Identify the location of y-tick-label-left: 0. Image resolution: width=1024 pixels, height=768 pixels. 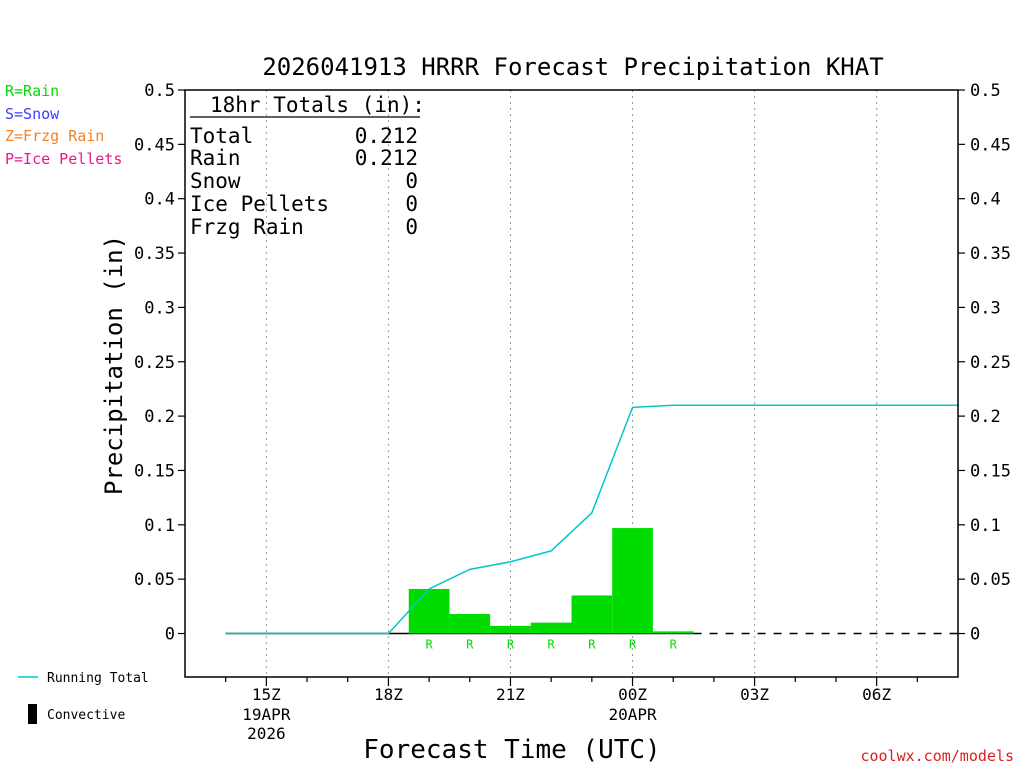
(170, 635).